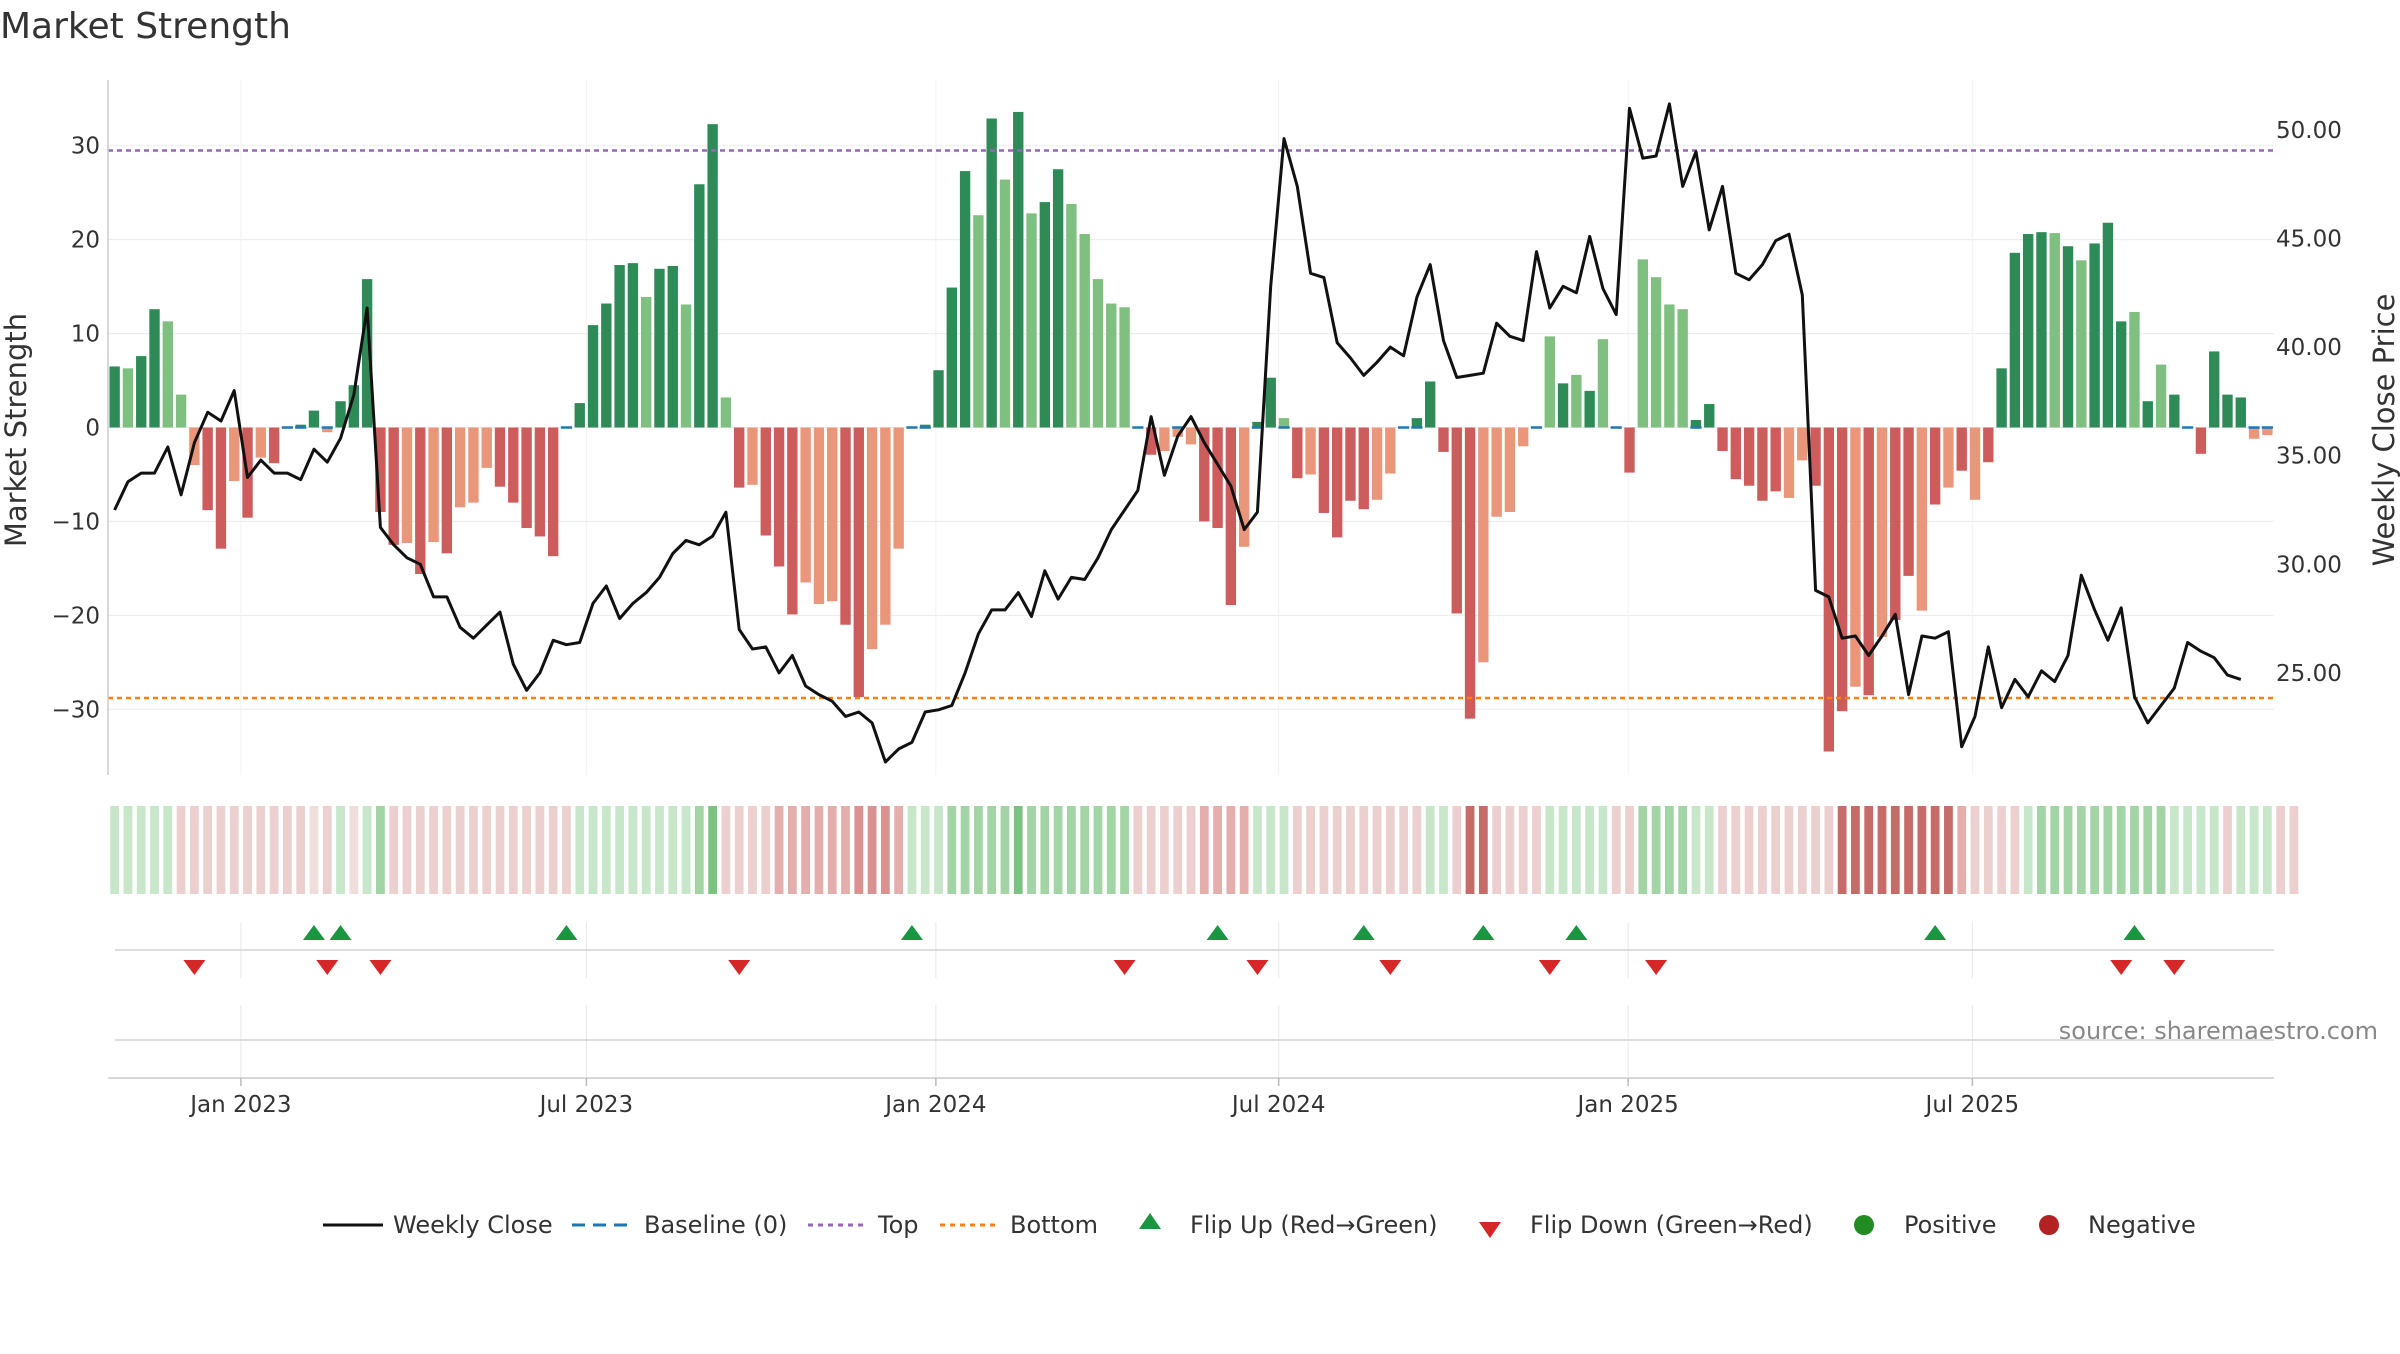  What do you see at coordinates (2309, 240) in the screenshot?
I see `right-tick-label: 45.00` at bounding box center [2309, 240].